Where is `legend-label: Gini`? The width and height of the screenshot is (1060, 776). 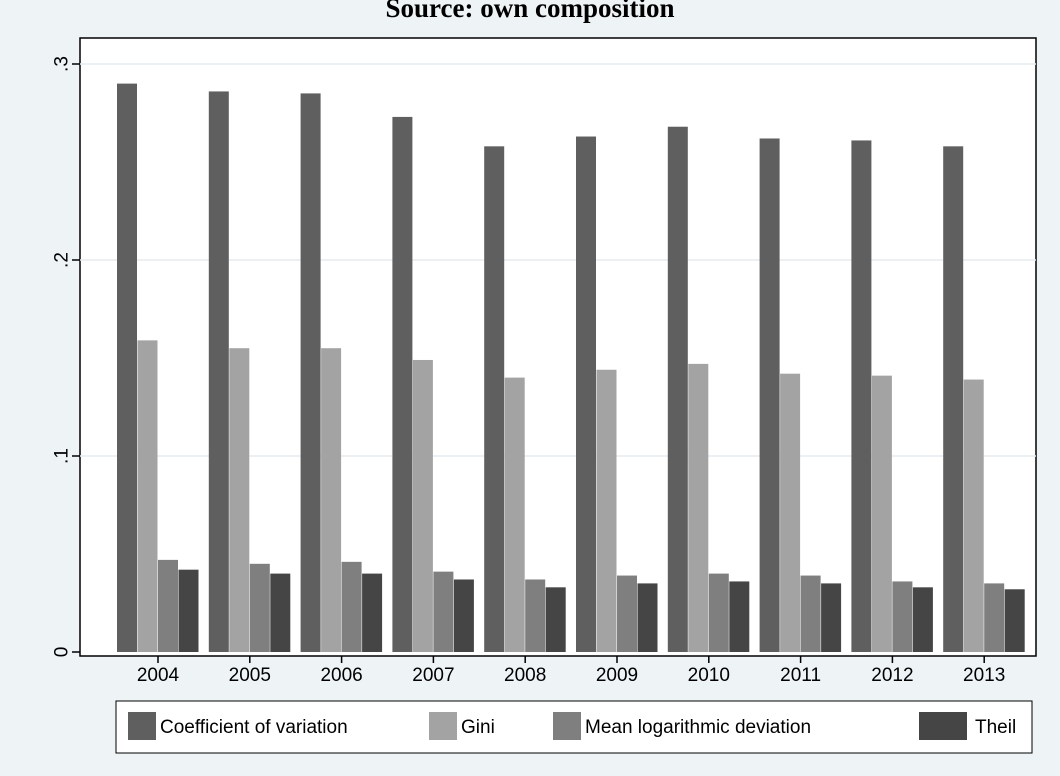 legend-label: Gini is located at coordinates (478, 727).